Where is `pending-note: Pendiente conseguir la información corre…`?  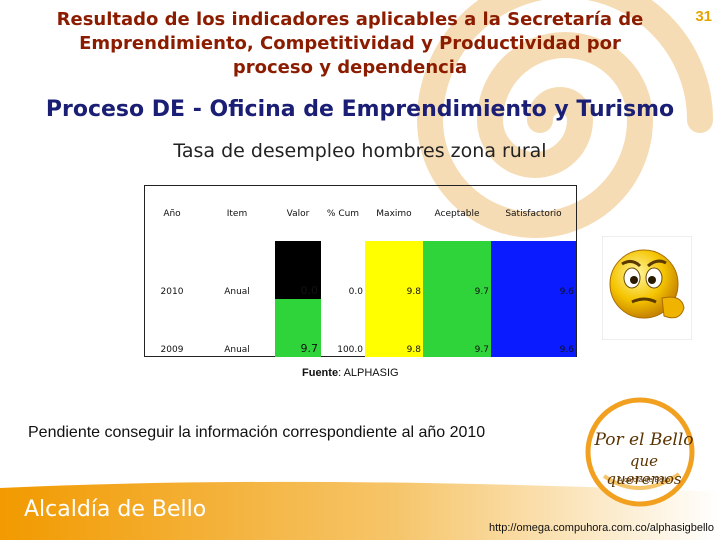 pending-note: Pendiente conseguir la información corre… is located at coordinates (257, 432).